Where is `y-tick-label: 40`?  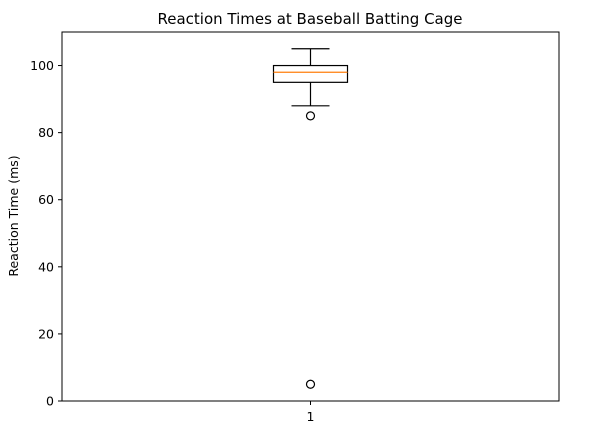
y-tick-label: 40 is located at coordinates (46, 266).